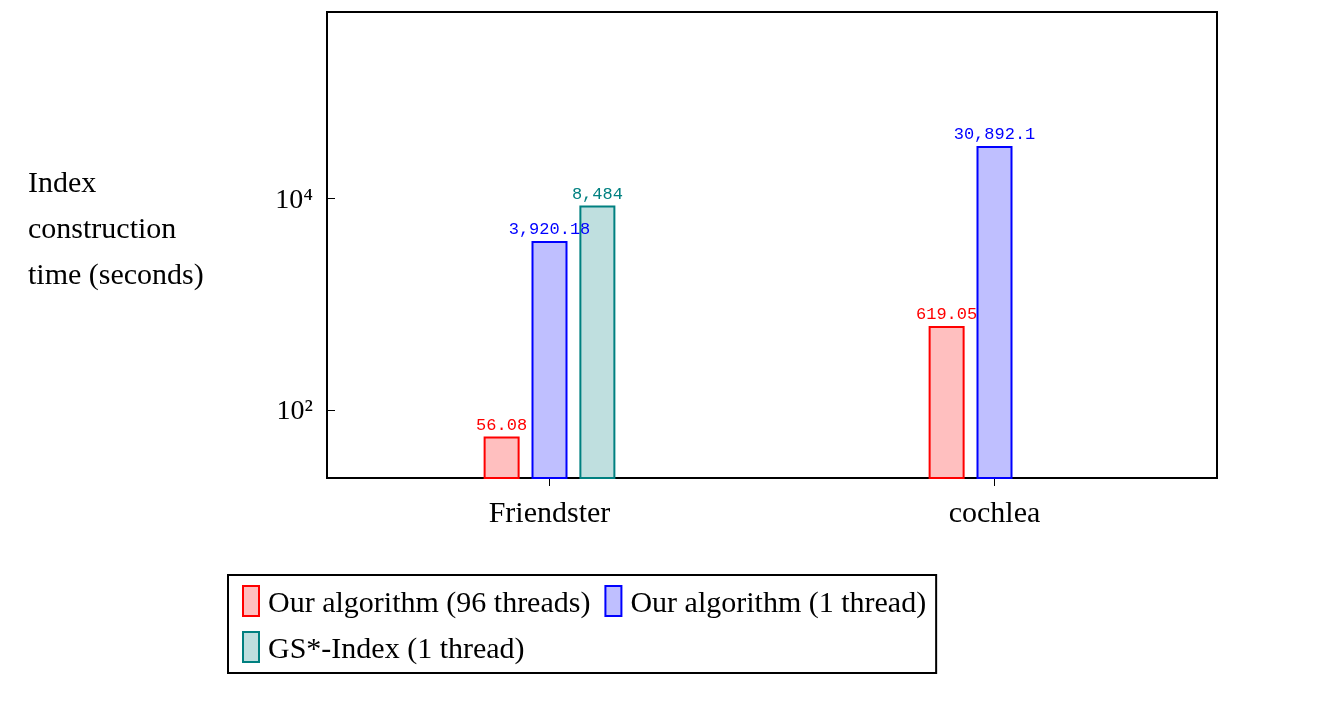  Describe the element at coordinates (597, 194) in the screenshot. I see `data-label: 8,484` at that location.